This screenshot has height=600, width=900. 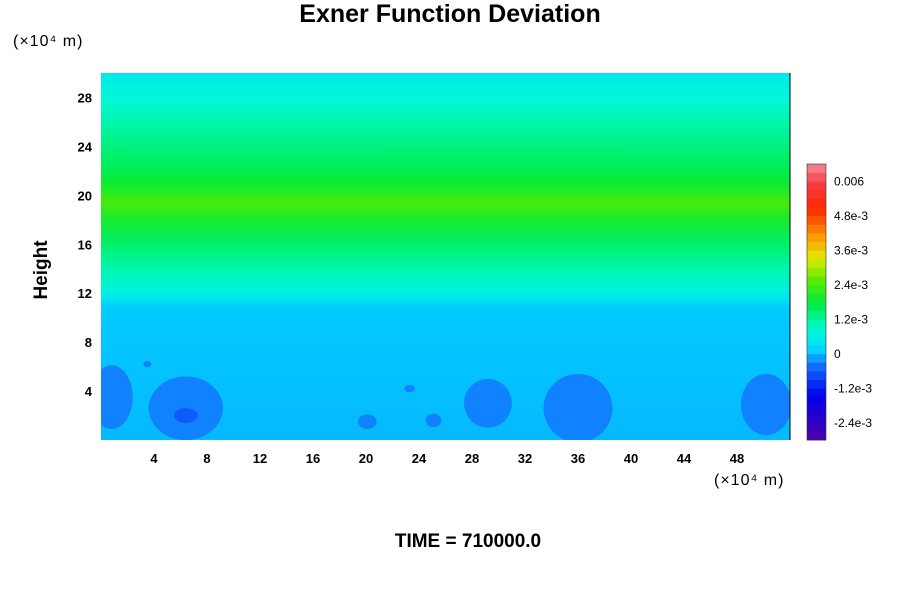 What do you see at coordinates (85, 146) in the screenshot?
I see `y-tick-label: 24` at bounding box center [85, 146].